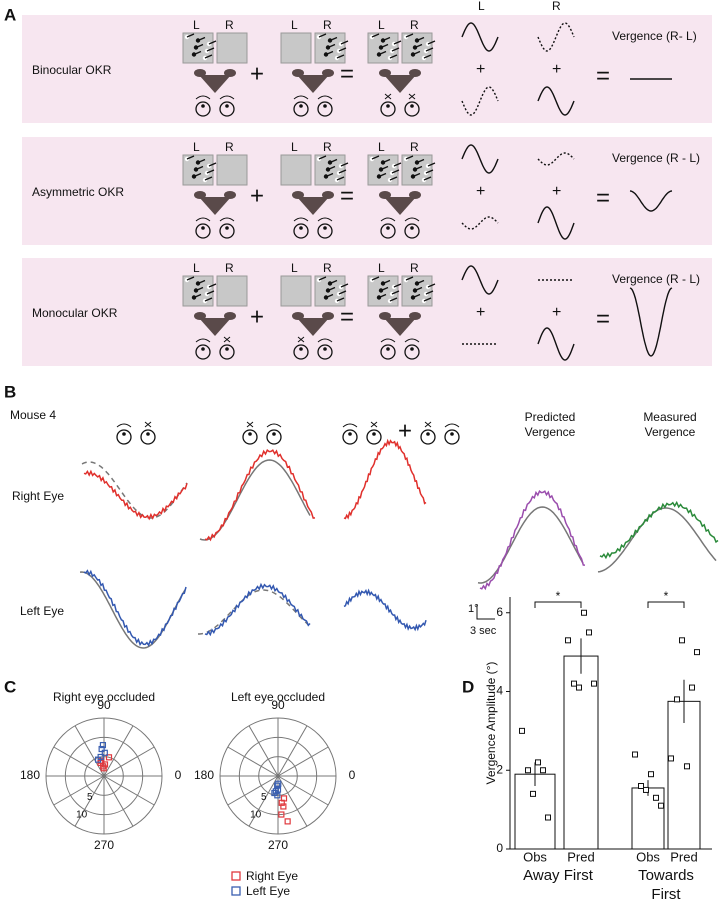 The image size is (720, 911). I want to click on significance-bracket, so click(666, 604).